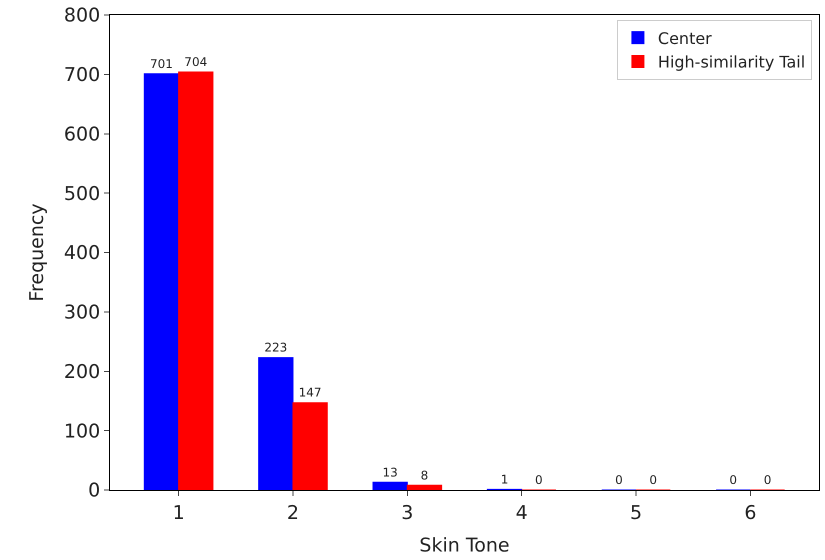 The height and width of the screenshot is (560, 825). Describe the element at coordinates (82, 134) in the screenshot. I see `y-tick-label: 600` at that location.